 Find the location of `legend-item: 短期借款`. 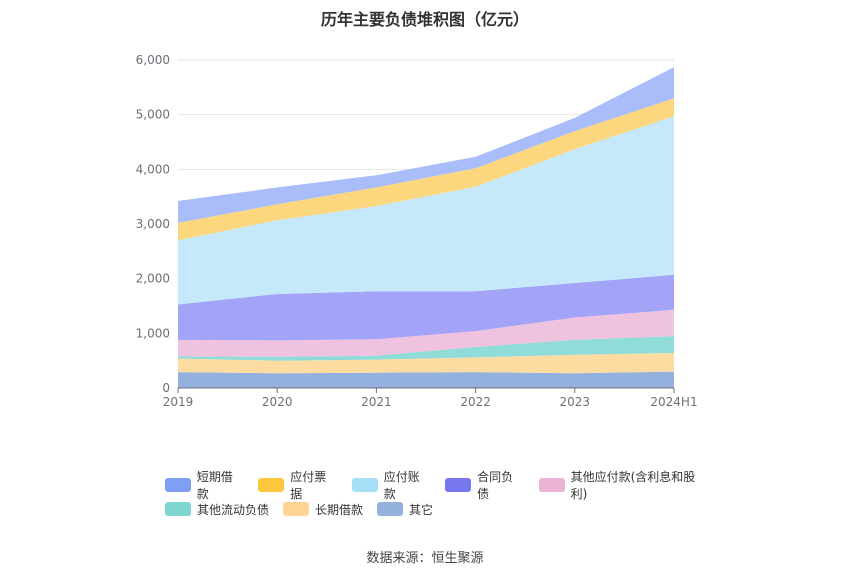

legend-item: 短期借款 is located at coordinates (204, 485).